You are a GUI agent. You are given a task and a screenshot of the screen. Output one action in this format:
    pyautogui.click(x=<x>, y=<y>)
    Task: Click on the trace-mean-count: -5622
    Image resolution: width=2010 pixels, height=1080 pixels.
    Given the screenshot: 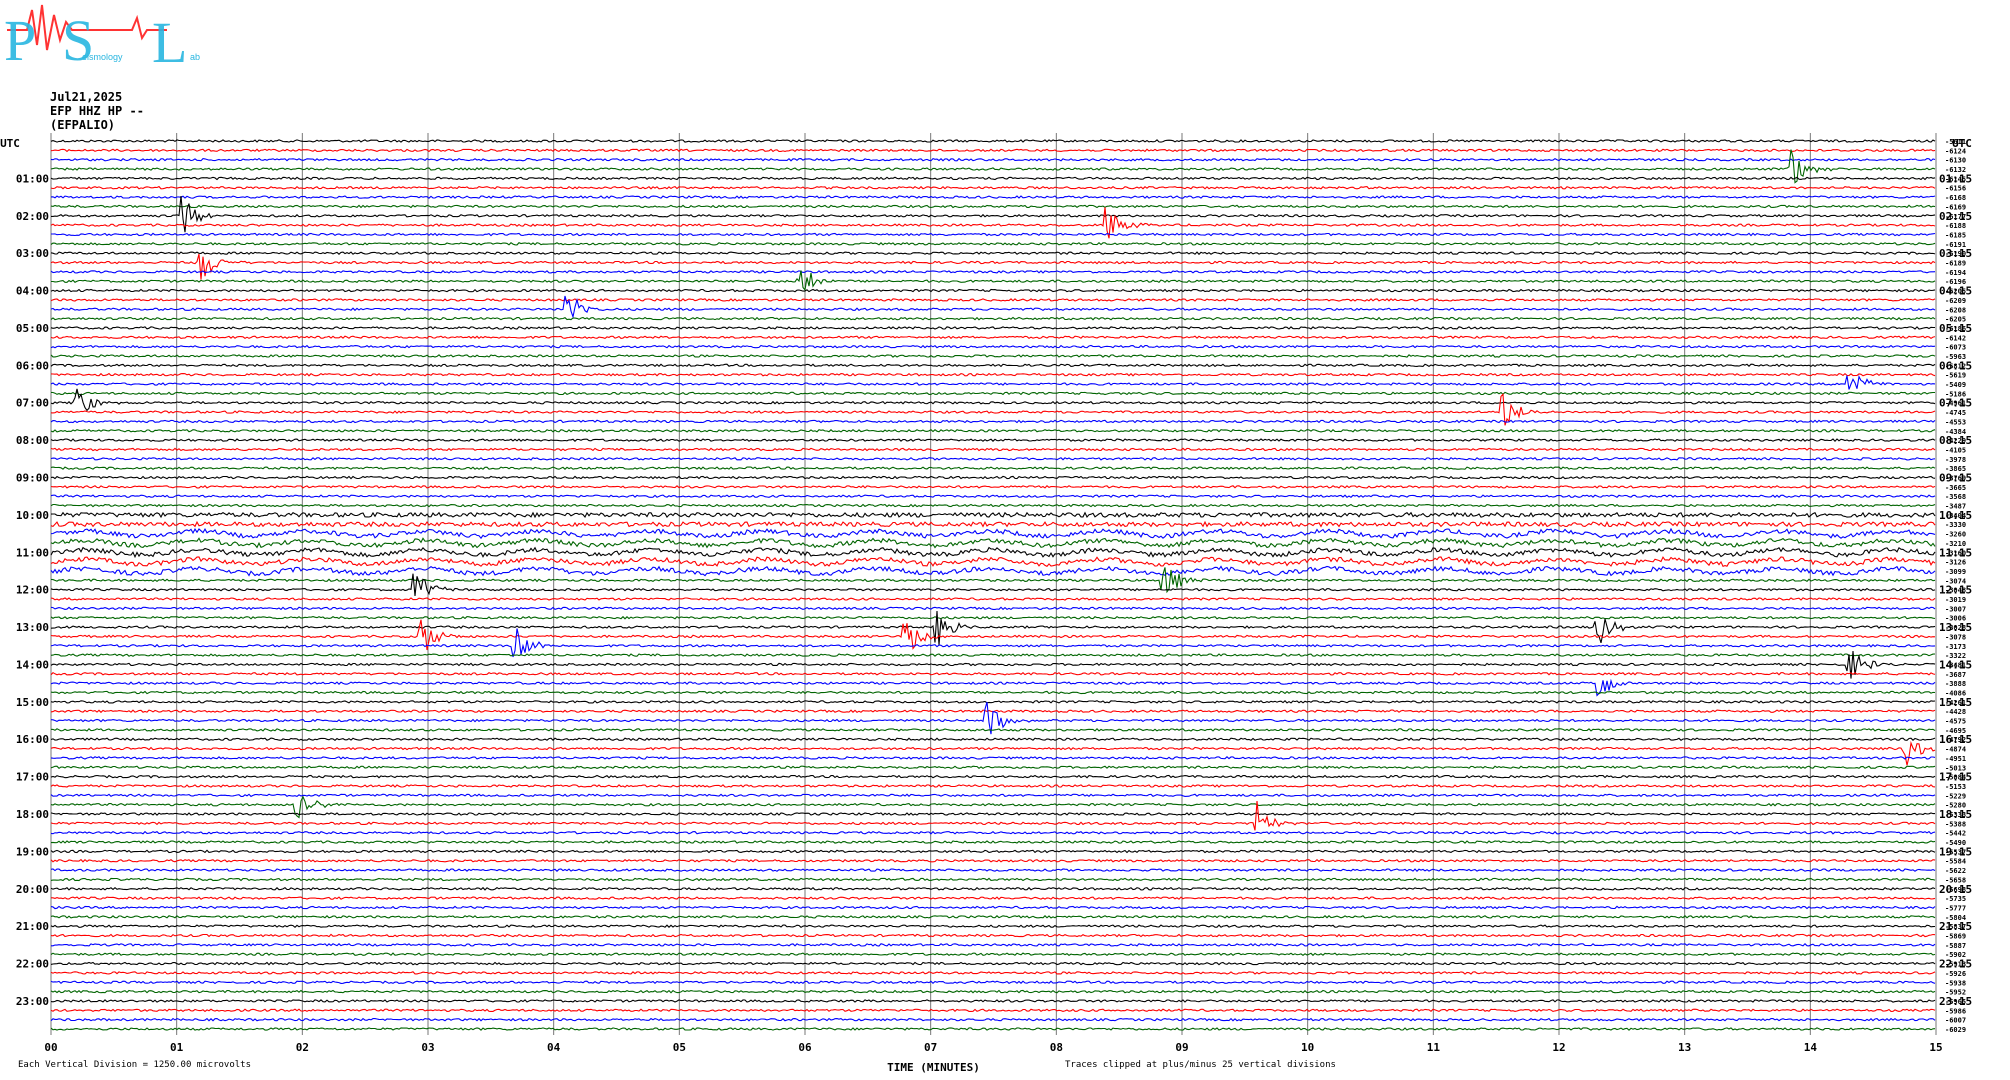 What is the action you would take?
    pyautogui.click(x=1955, y=871)
    